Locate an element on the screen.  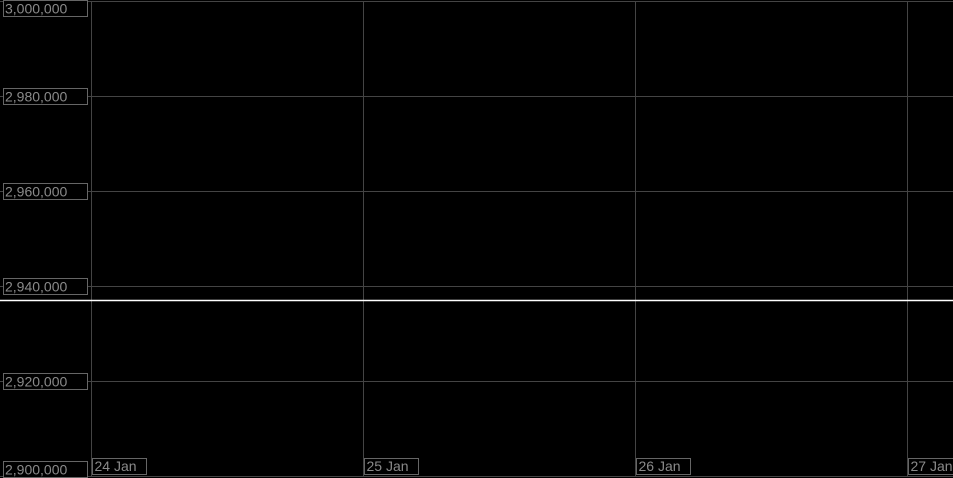
y-tick-label: 2,980,000 is located at coordinates (36, 97).